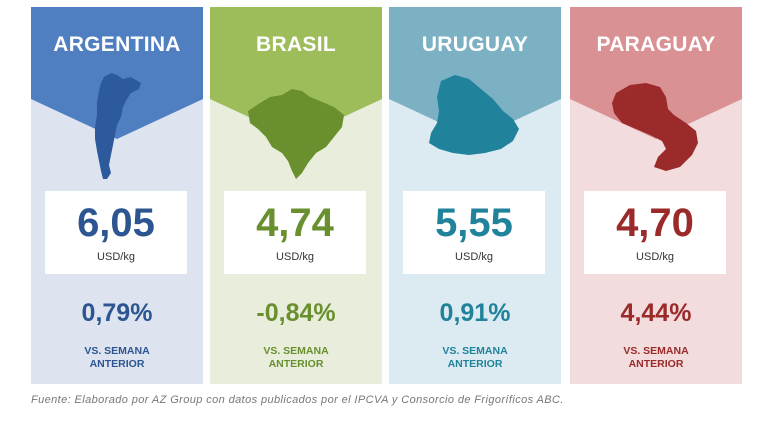 The width and height of the screenshot is (763, 422). I want to click on price-value: 6,05, so click(116, 223).